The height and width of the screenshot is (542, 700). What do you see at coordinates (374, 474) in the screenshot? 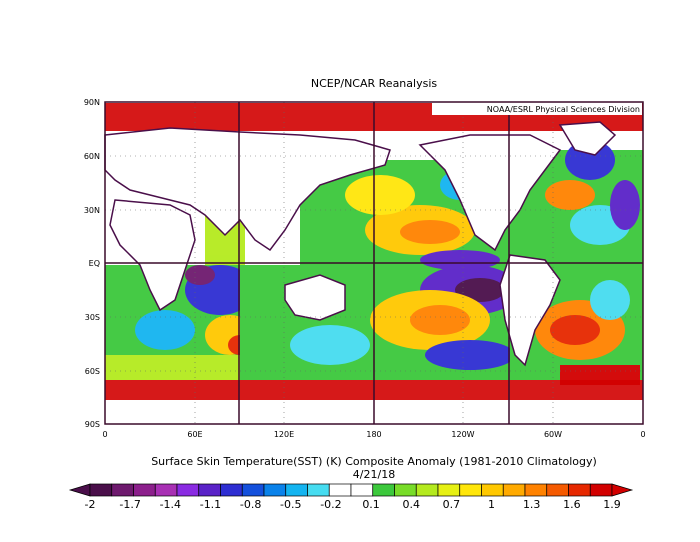
I see `caption-line-2: 4/21/18` at bounding box center [374, 474].